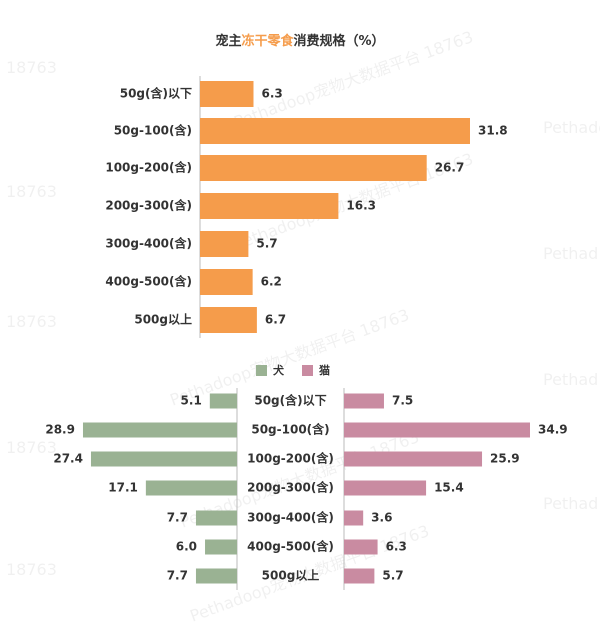 The image size is (600, 627). I want to click on chart1-category-label: 50g(含)以下, so click(156, 93).